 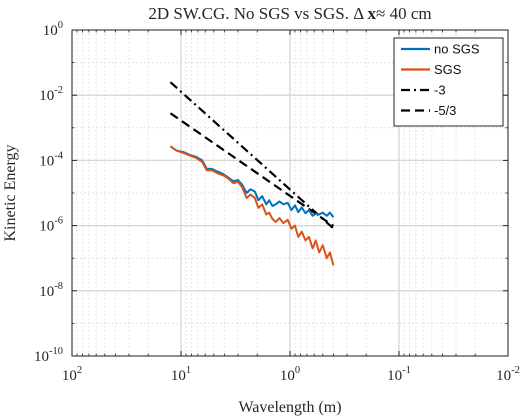 What do you see at coordinates (289, 407) in the screenshot?
I see `x-axis-label: Wavelength (m)` at bounding box center [289, 407].